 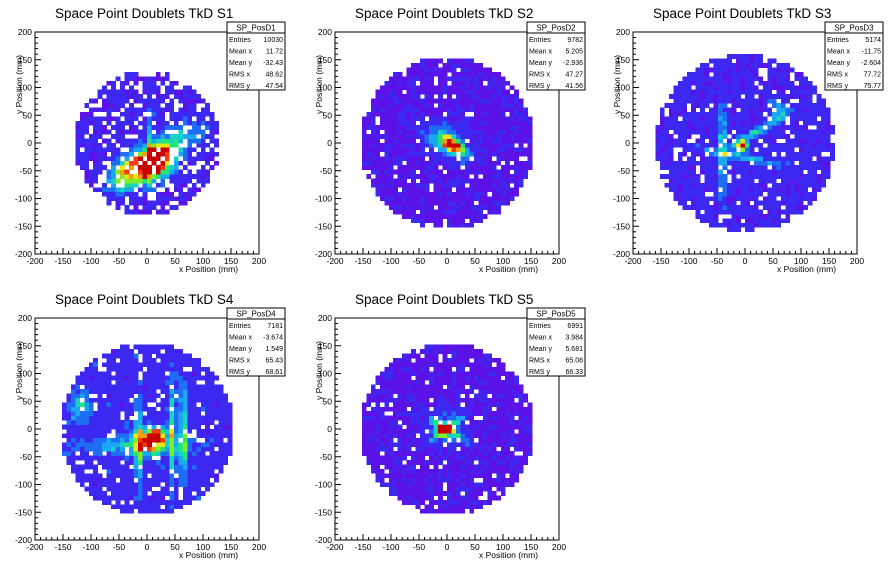 I want to click on y-tick-label: -150, so click(x=23, y=512).